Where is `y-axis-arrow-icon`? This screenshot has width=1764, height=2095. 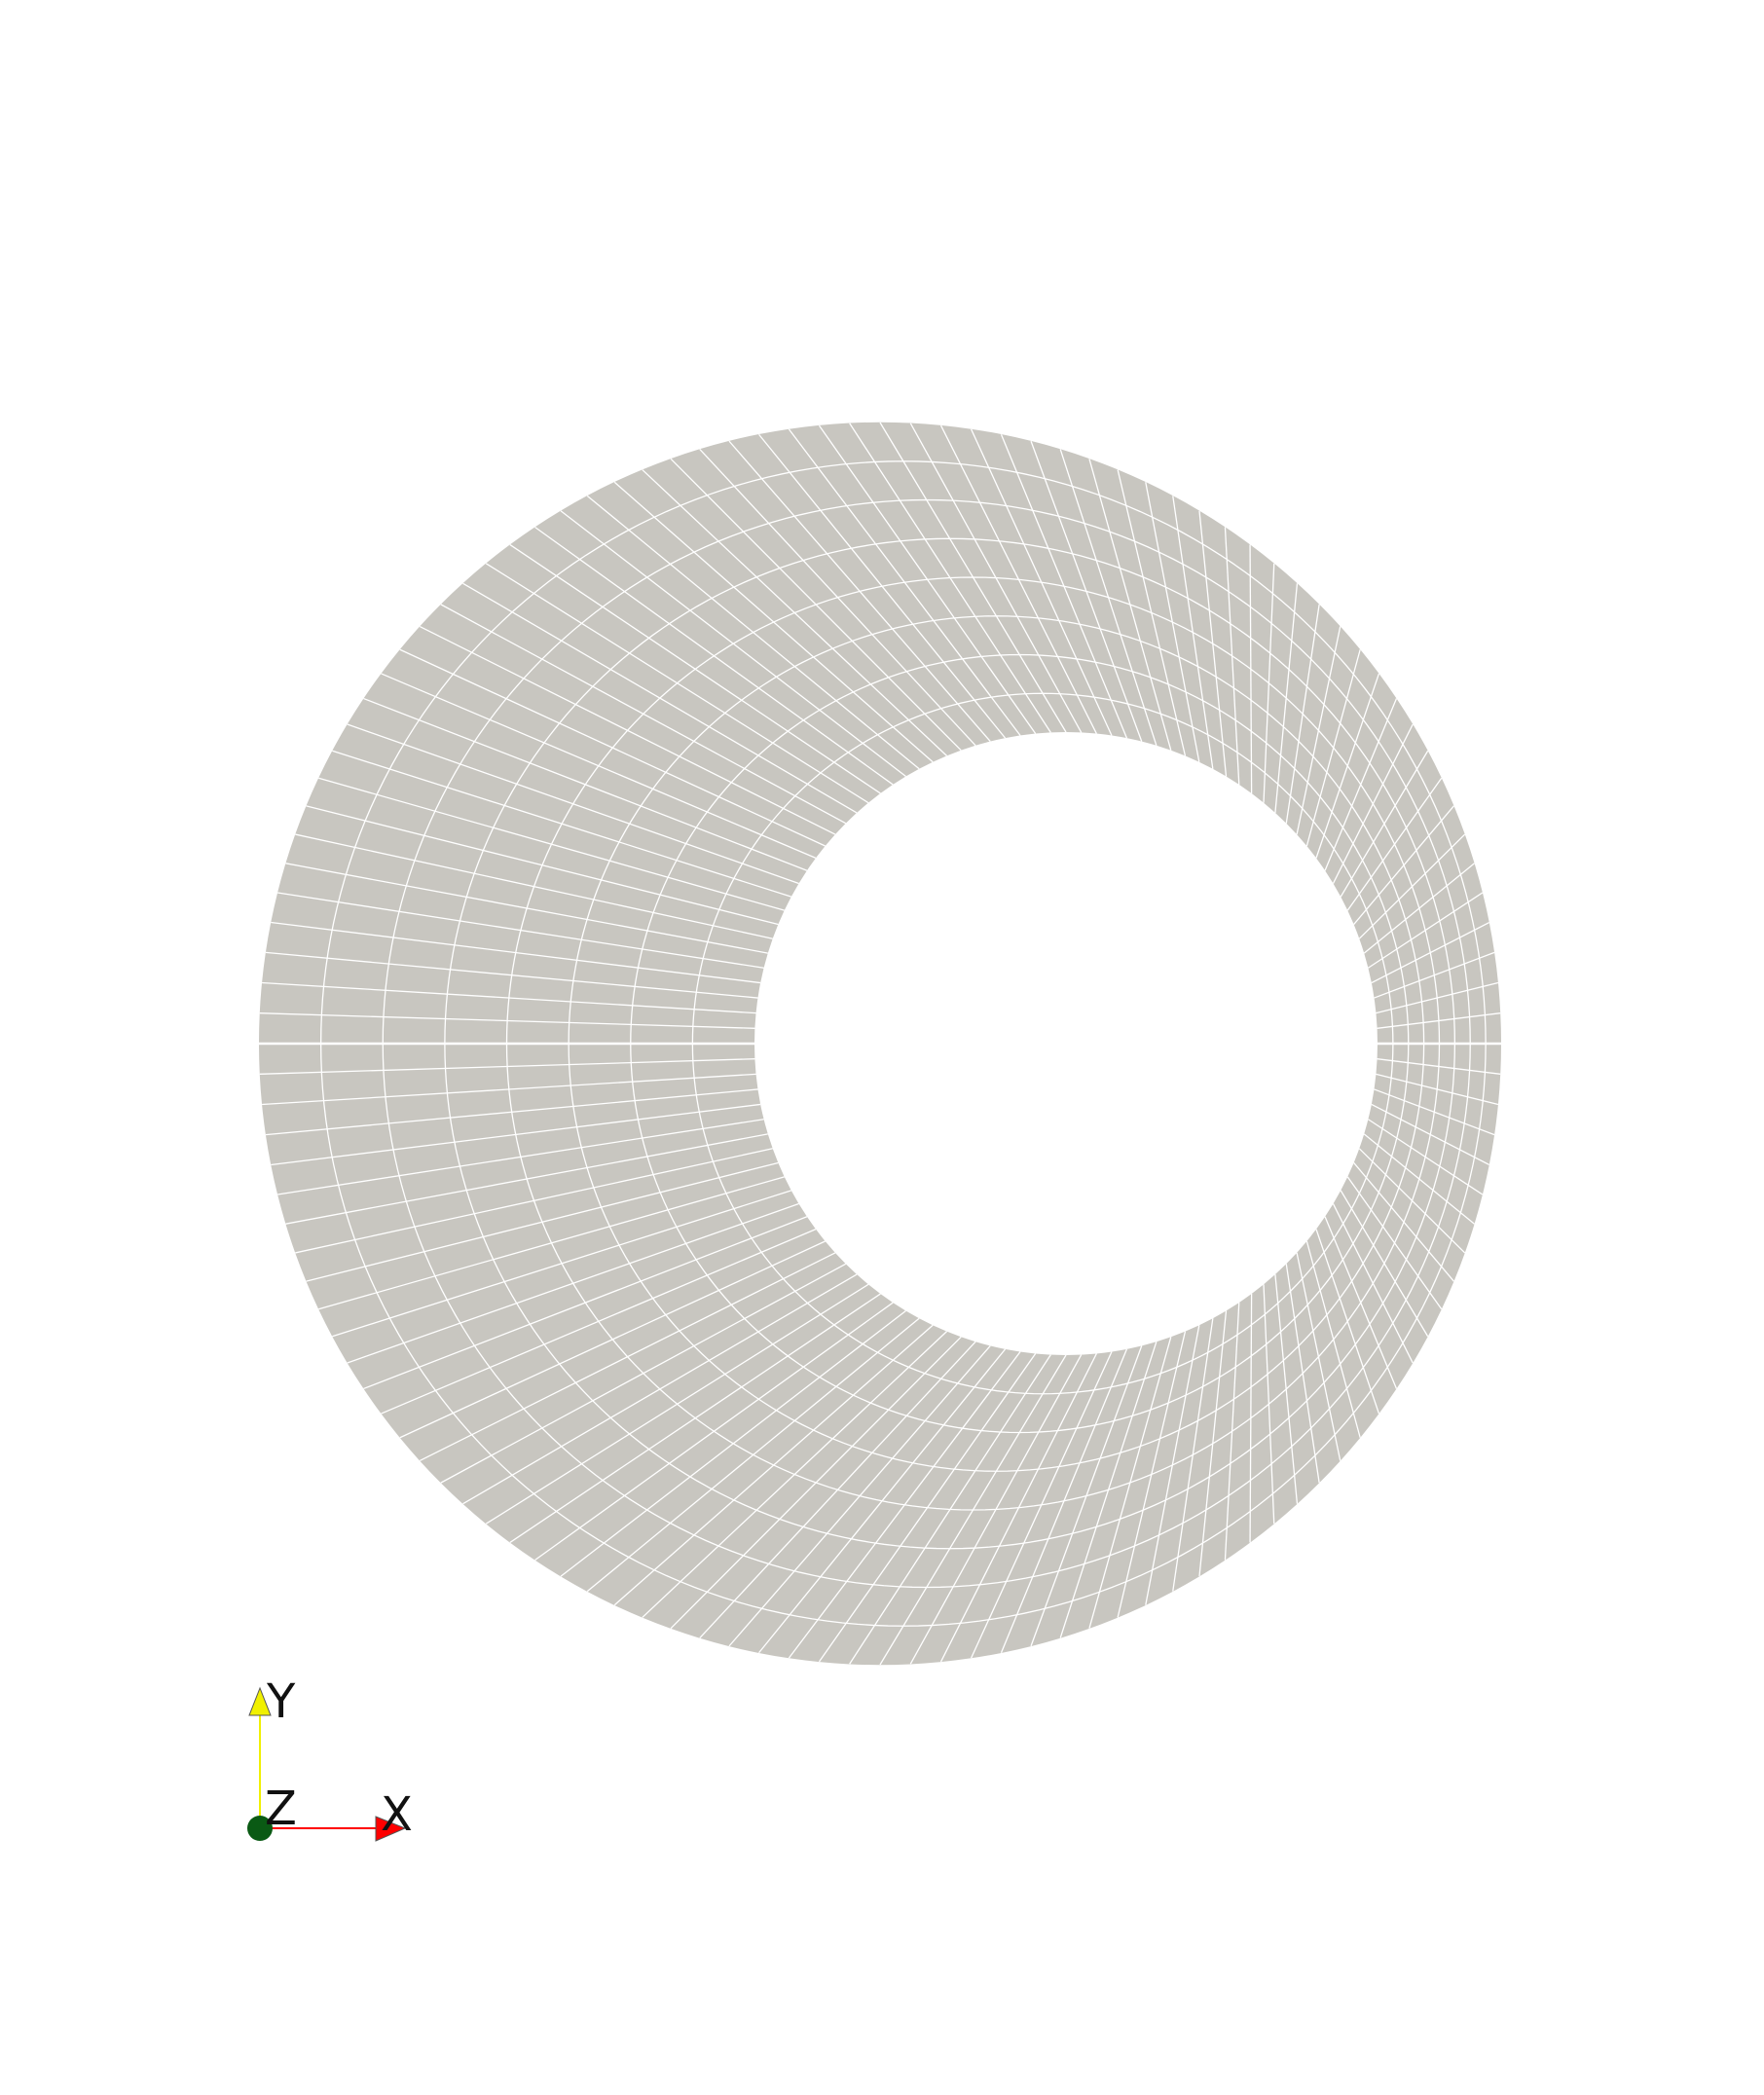
y-axis-arrow-icon is located at coordinates (260, 1701).